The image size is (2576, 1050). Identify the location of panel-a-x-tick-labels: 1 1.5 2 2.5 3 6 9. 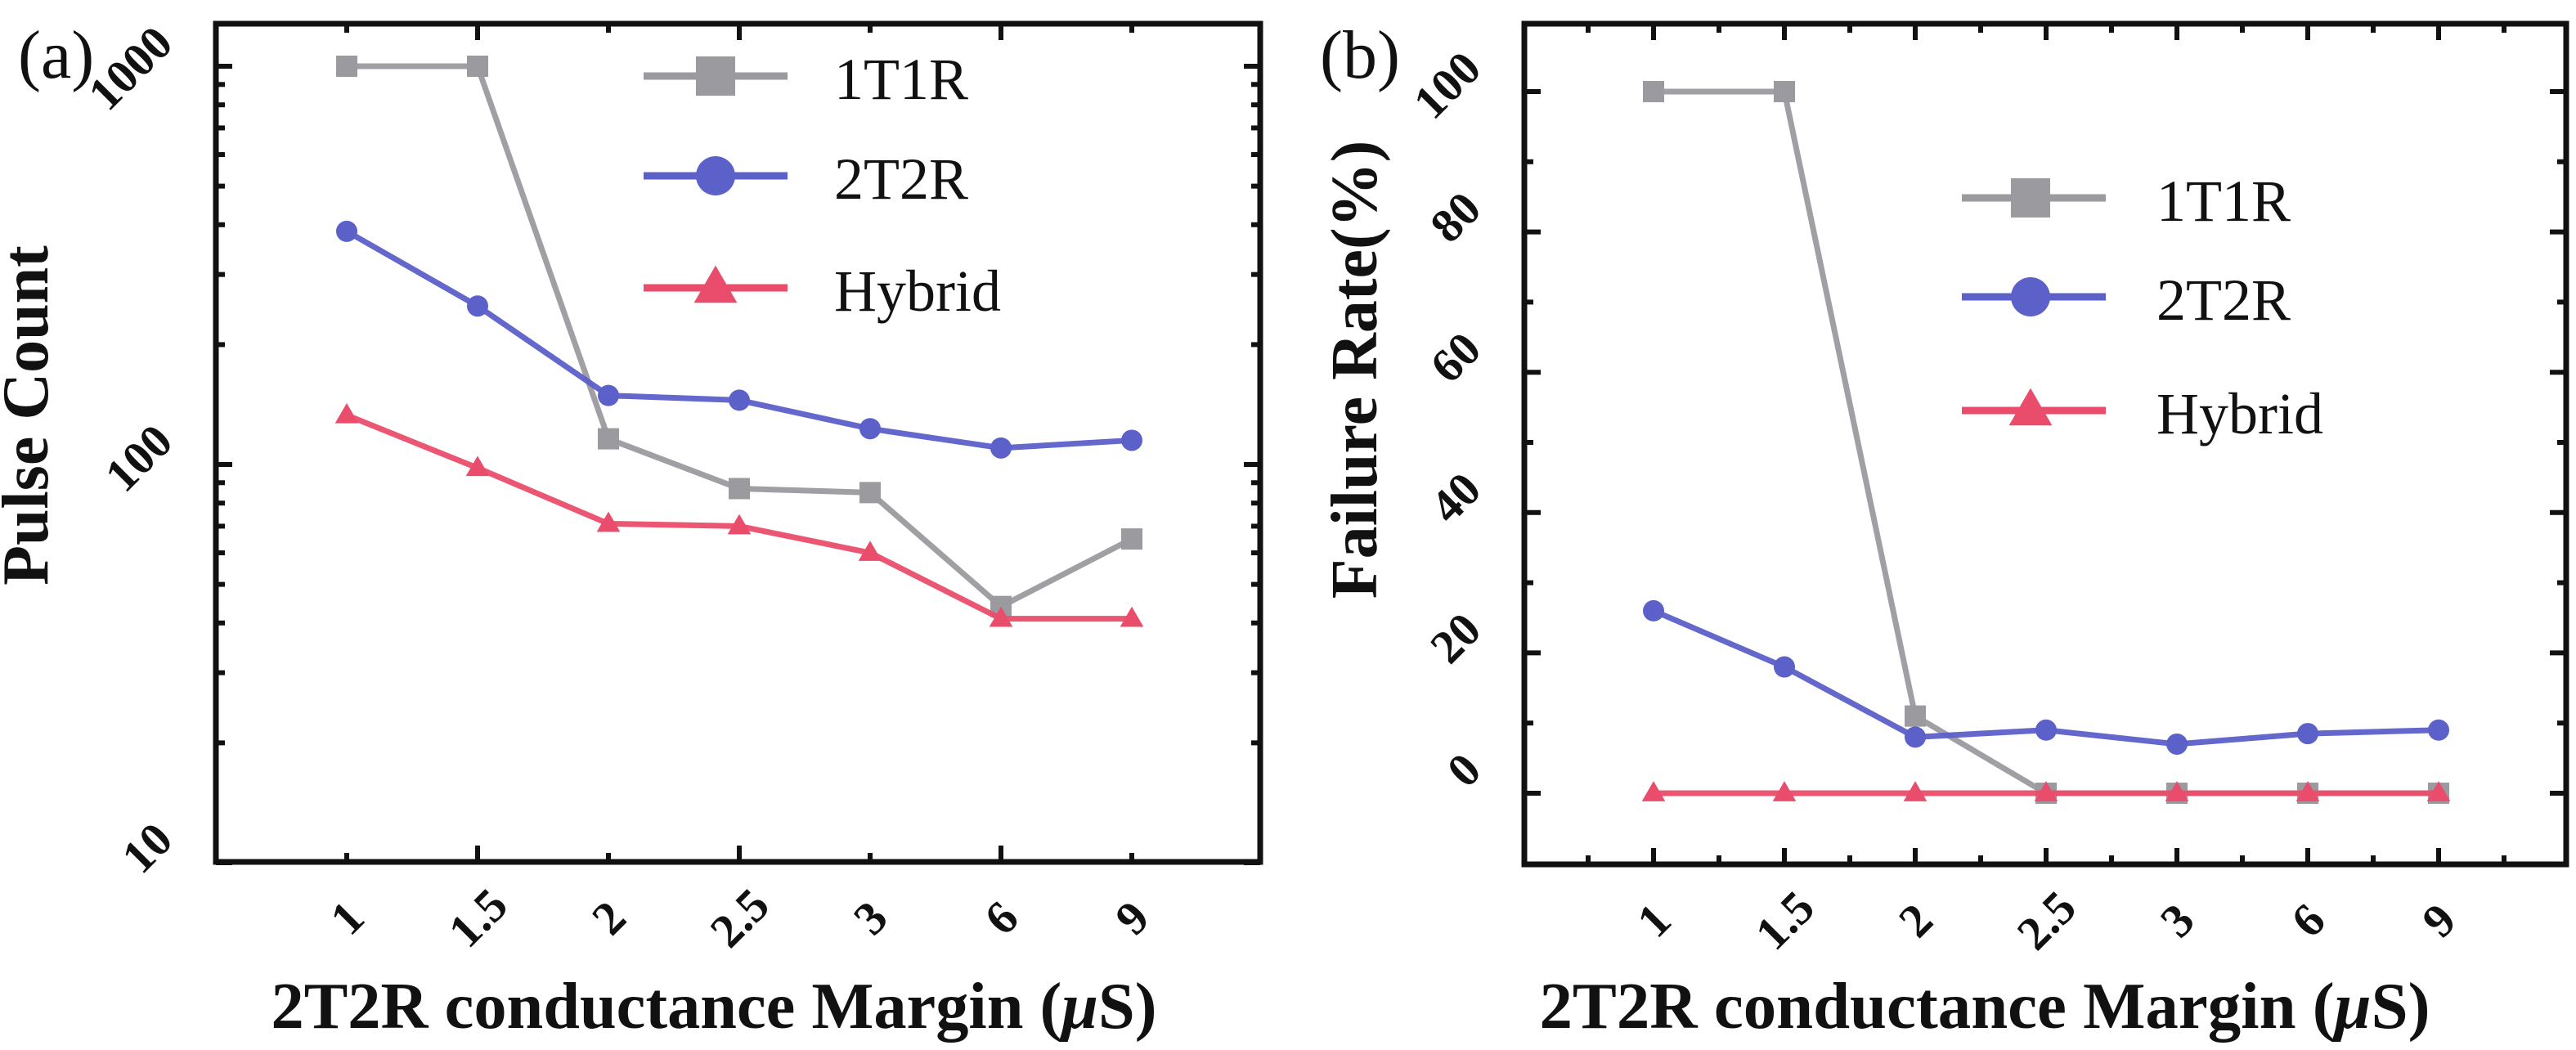
(740, 918).